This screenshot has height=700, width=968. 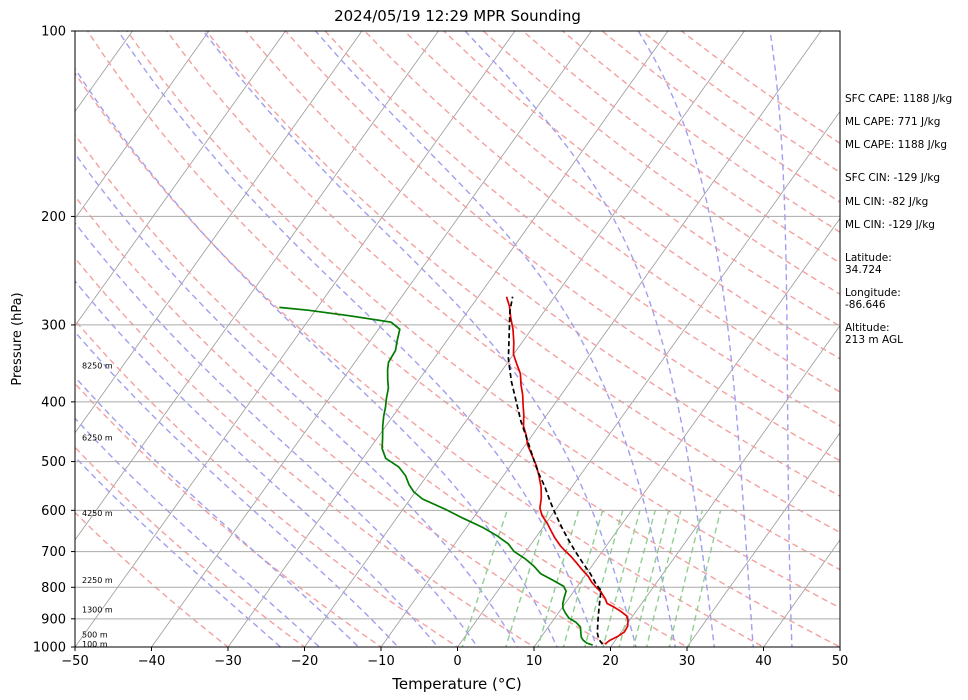 I want to click on height-label: 4250 m, so click(x=97, y=513).